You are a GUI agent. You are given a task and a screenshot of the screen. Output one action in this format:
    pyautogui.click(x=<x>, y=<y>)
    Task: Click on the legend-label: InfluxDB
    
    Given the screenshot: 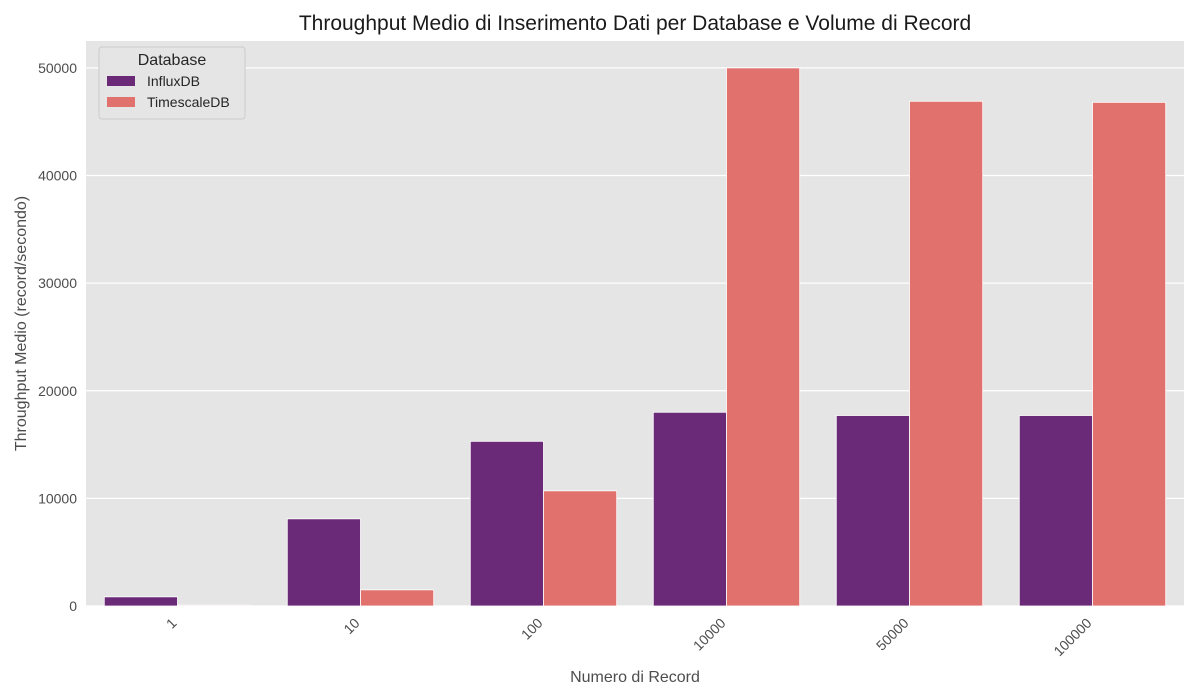 What is the action you would take?
    pyautogui.click(x=173, y=81)
    